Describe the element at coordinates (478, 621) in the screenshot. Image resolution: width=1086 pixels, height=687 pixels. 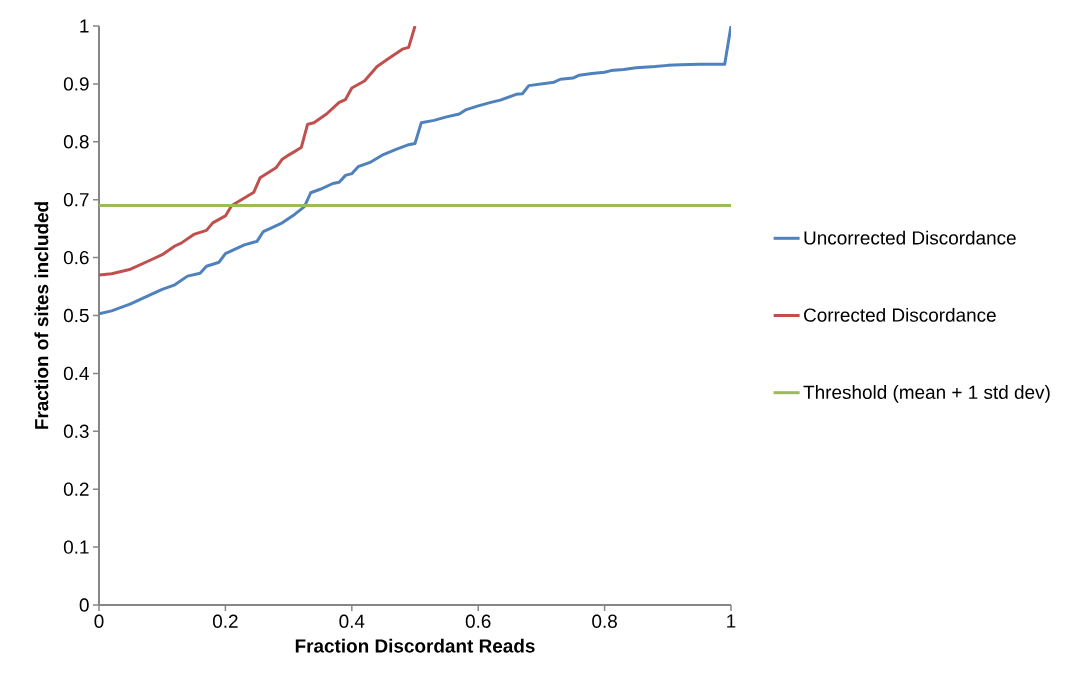
I see `x-tick-label: 0.6` at that location.